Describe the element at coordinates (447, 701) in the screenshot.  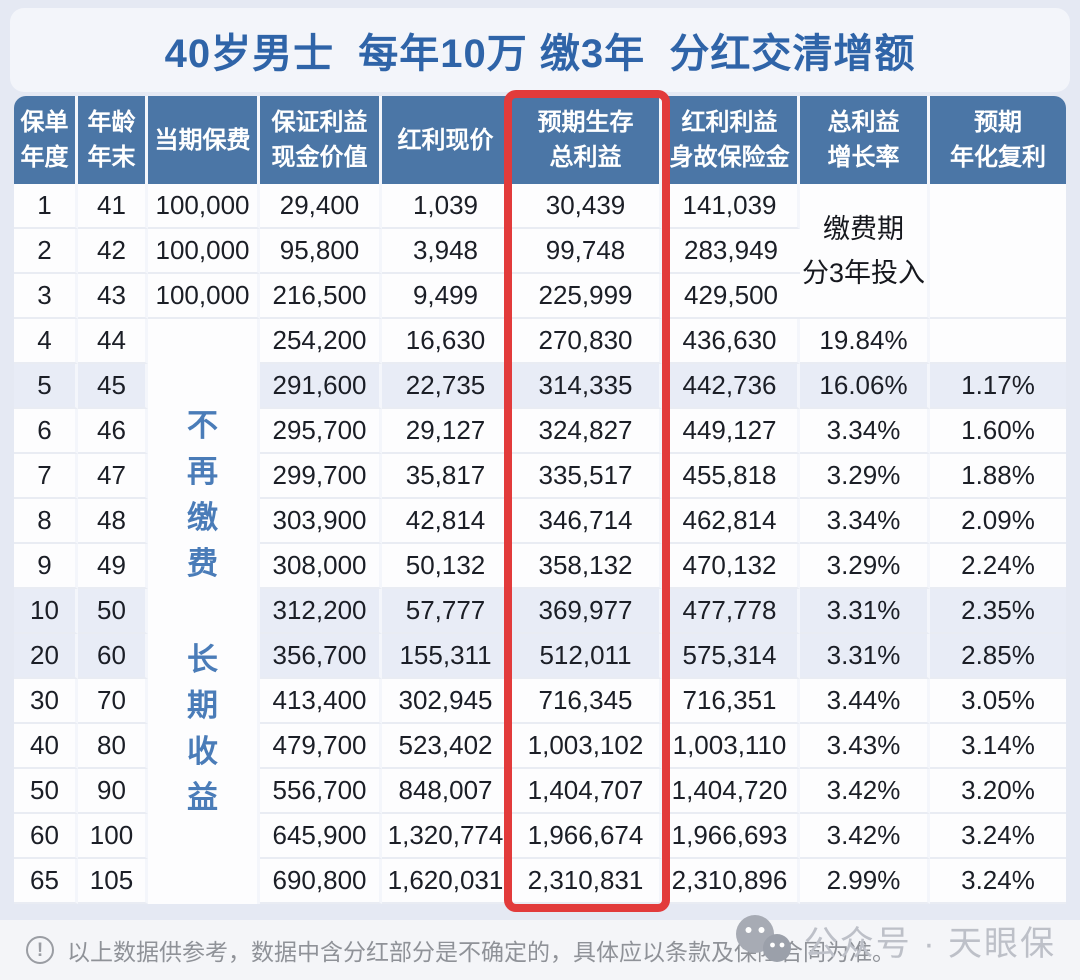
I see `table-cell: 302,945` at that location.